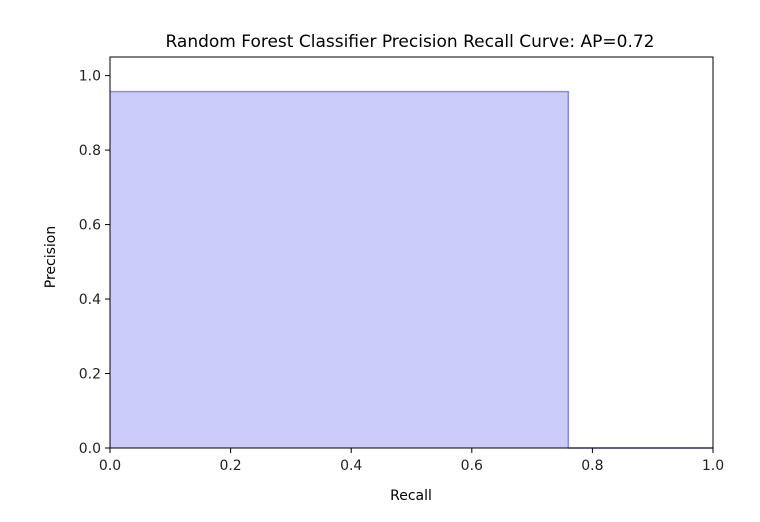  I want to click on y-axis-label: Precision, so click(51, 257).